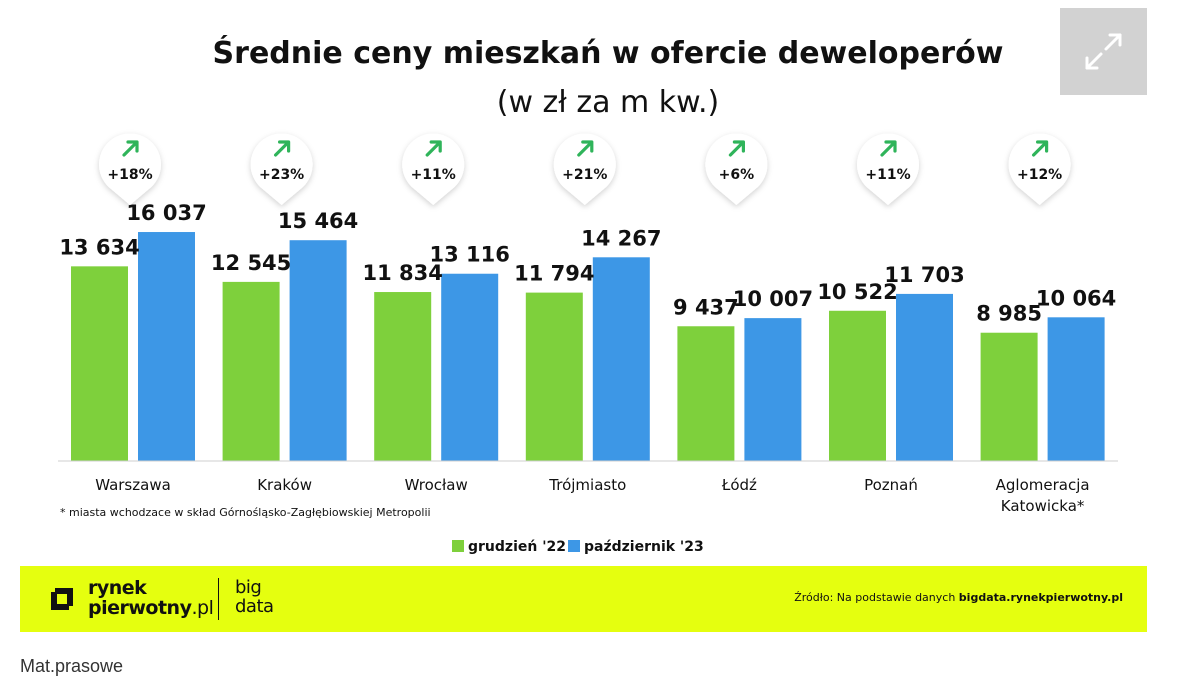  Describe the element at coordinates (574, 546) in the screenshot. I see `legend-swatch-pazdziernik` at that location.